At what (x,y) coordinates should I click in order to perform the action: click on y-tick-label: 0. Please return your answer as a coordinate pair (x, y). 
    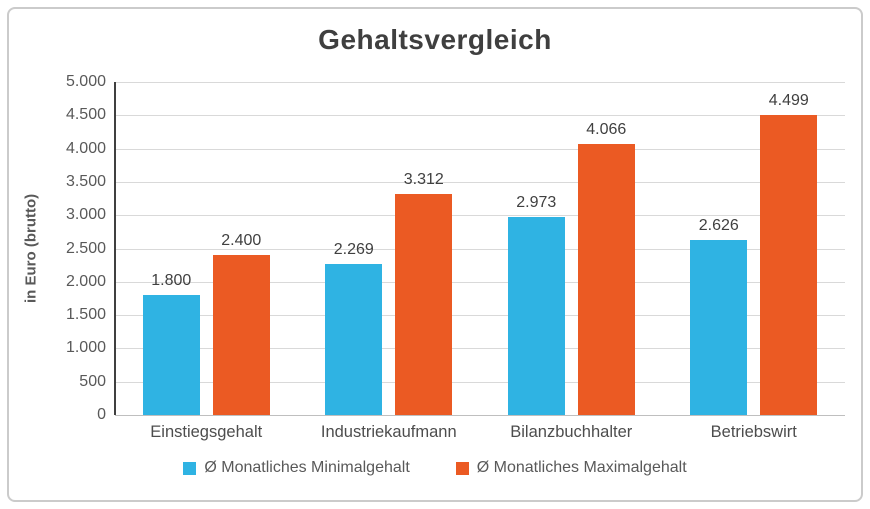
    Looking at the image, I should click on (101, 414).